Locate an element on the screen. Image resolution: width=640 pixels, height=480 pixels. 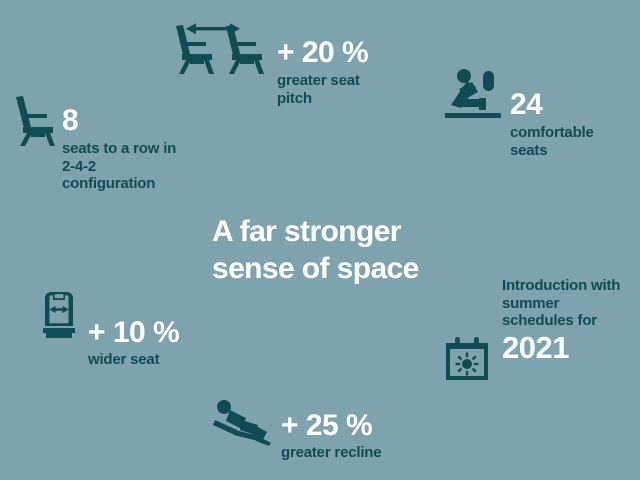
stat-pitch: + 20 % greater seat pitch is located at coordinates (333, 72).